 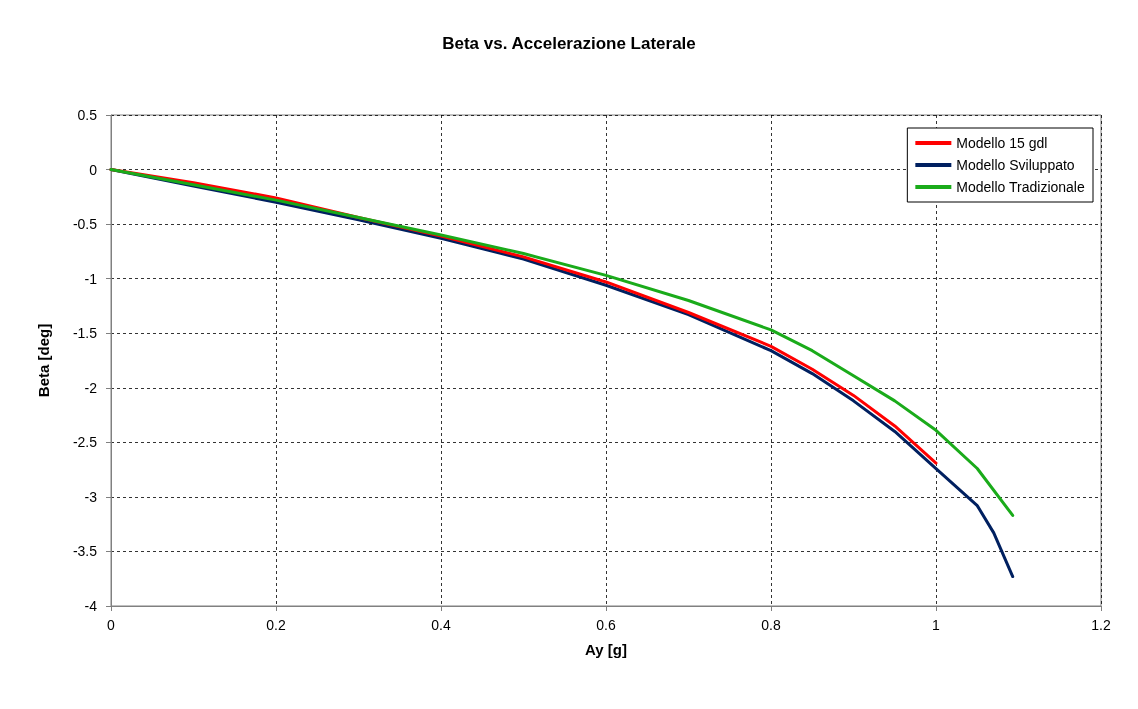 What do you see at coordinates (569, 43) in the screenshot?
I see `chart-title: Beta vs. Accelerazione Laterale` at bounding box center [569, 43].